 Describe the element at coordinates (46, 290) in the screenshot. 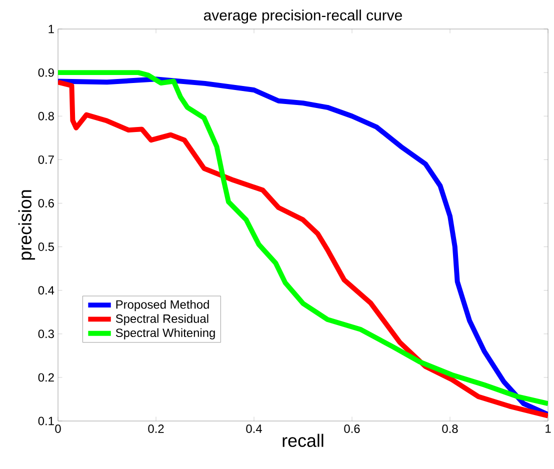

I see `y-tick-label: 0.4` at that location.